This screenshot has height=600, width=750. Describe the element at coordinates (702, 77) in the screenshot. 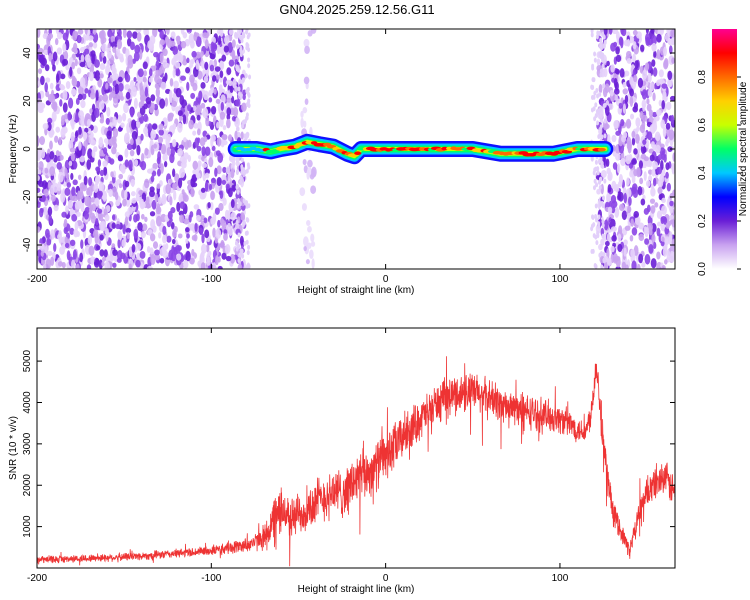

I see `colorbar-tick-label: 0.8` at that location.